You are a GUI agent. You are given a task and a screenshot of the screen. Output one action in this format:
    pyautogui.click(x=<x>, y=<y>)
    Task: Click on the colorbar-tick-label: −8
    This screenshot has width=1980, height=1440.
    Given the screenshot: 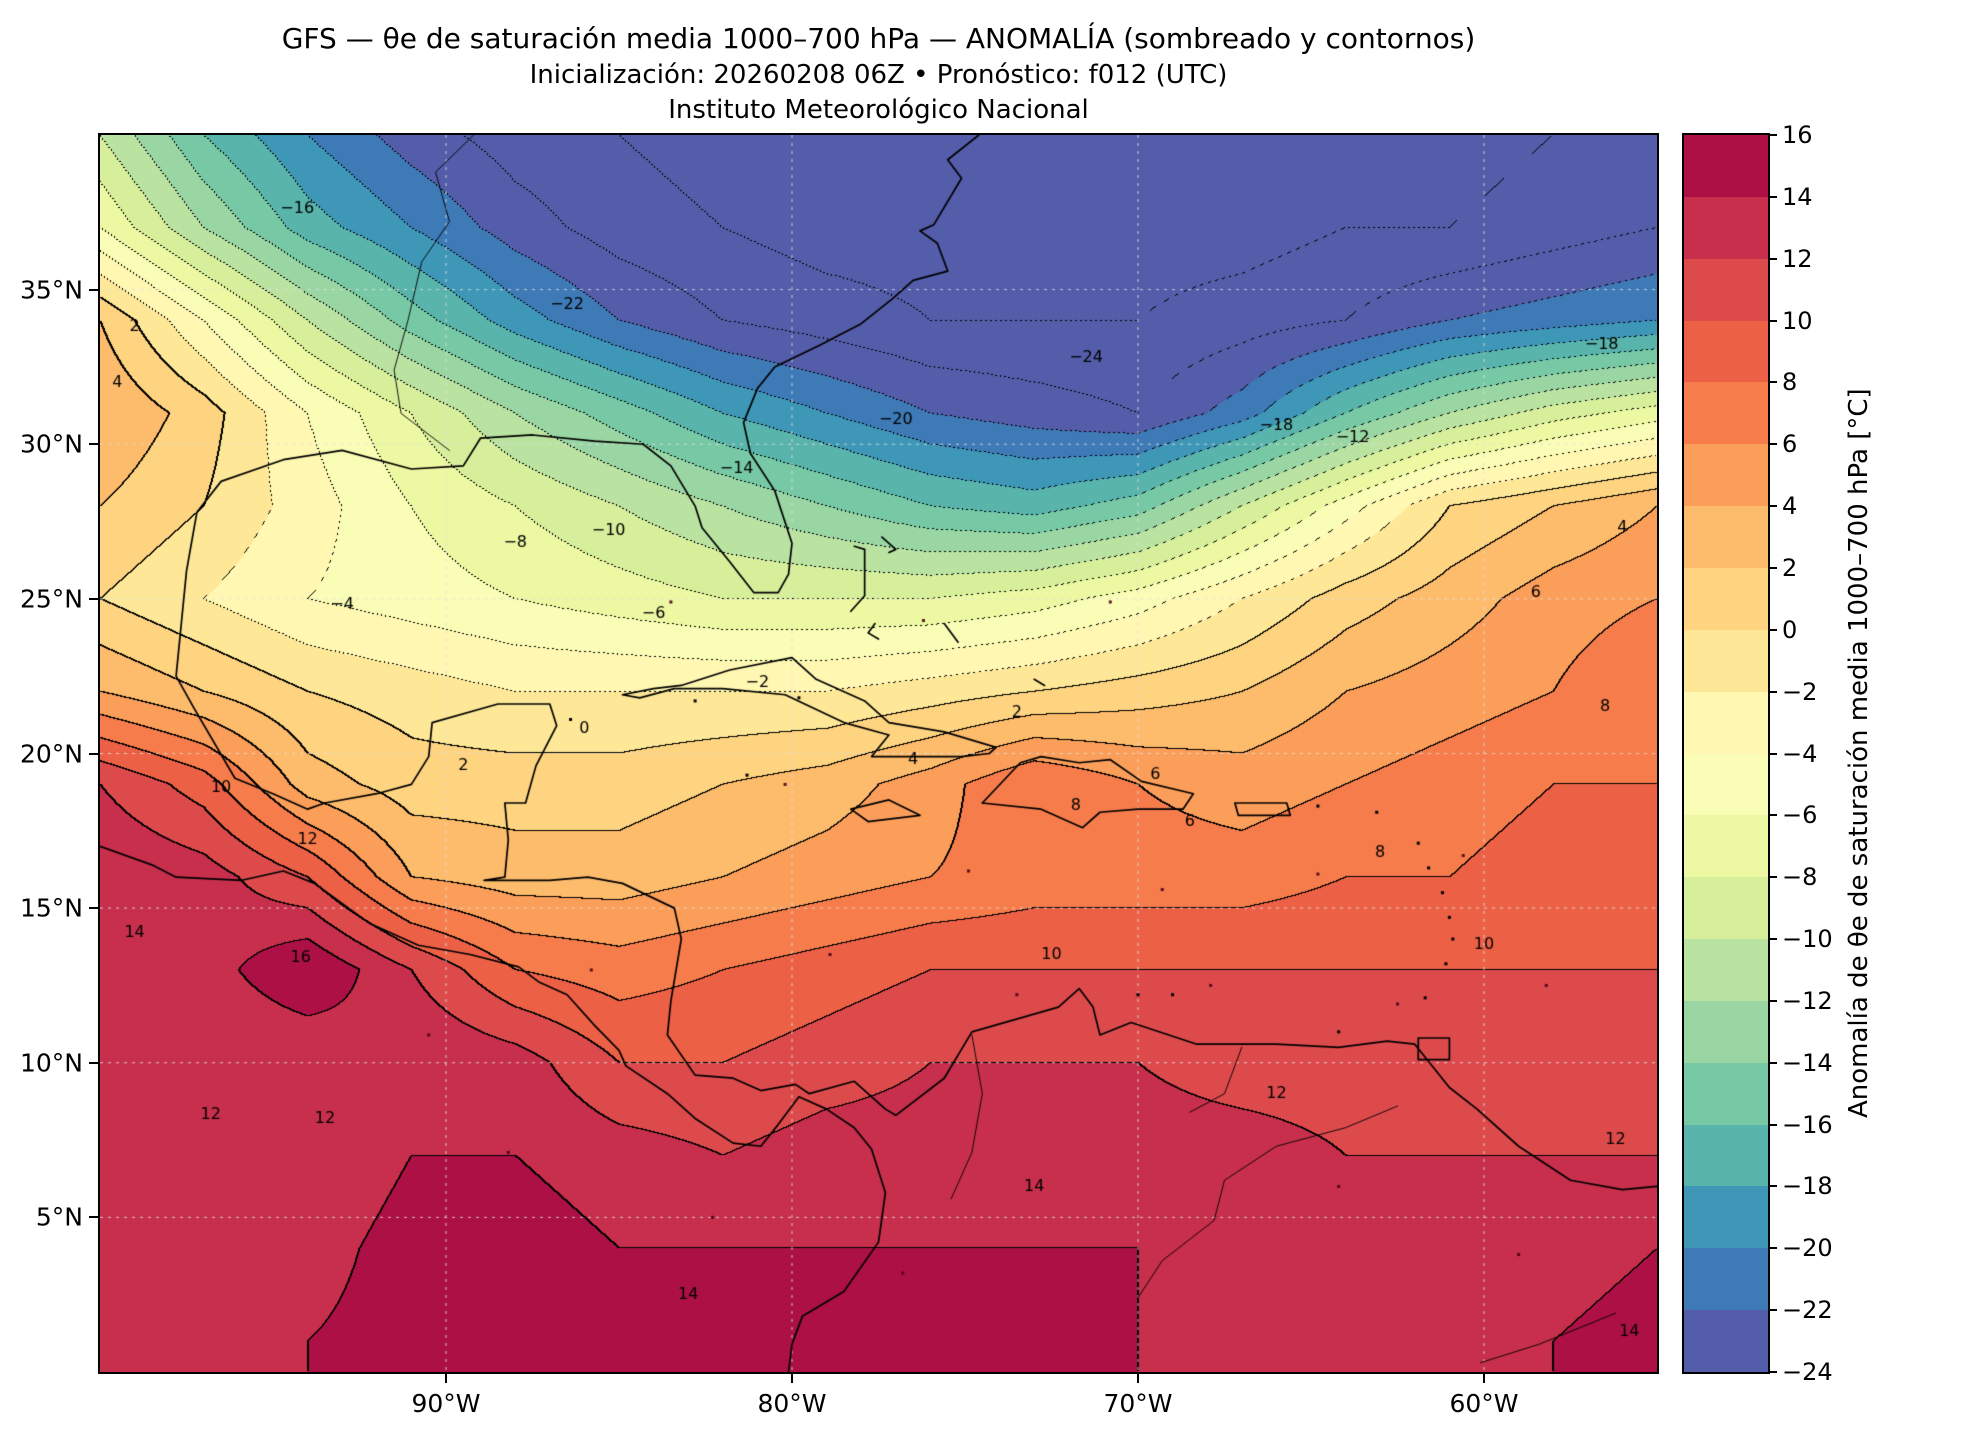 What is the action you would take?
    pyautogui.click(x=1800, y=877)
    